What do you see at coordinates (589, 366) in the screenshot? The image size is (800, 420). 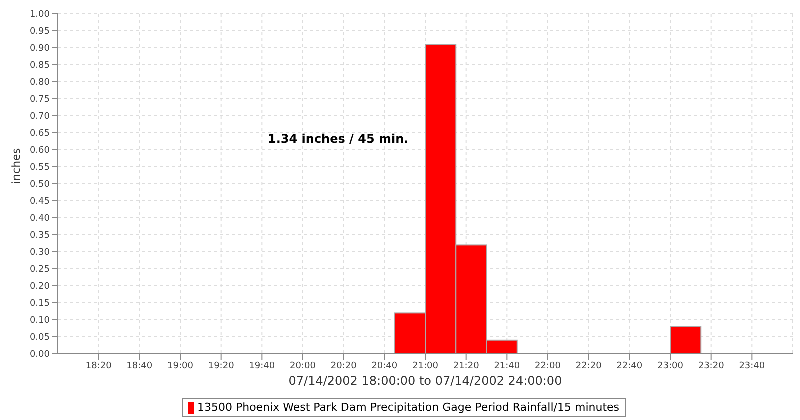 I see `x-tick-label: 22:20` at bounding box center [589, 366].